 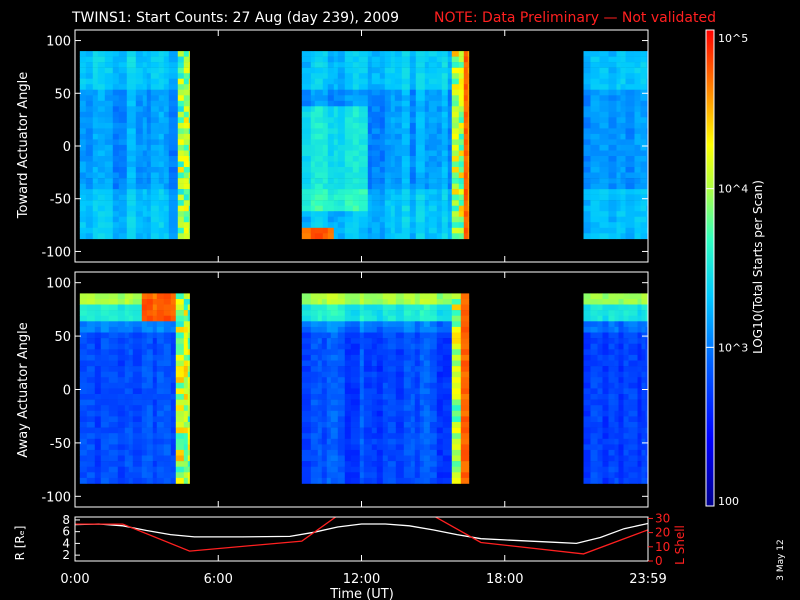 What do you see at coordinates (66, 543) in the screenshot?
I see `orbit-y-tick-label: 4` at bounding box center [66, 543].